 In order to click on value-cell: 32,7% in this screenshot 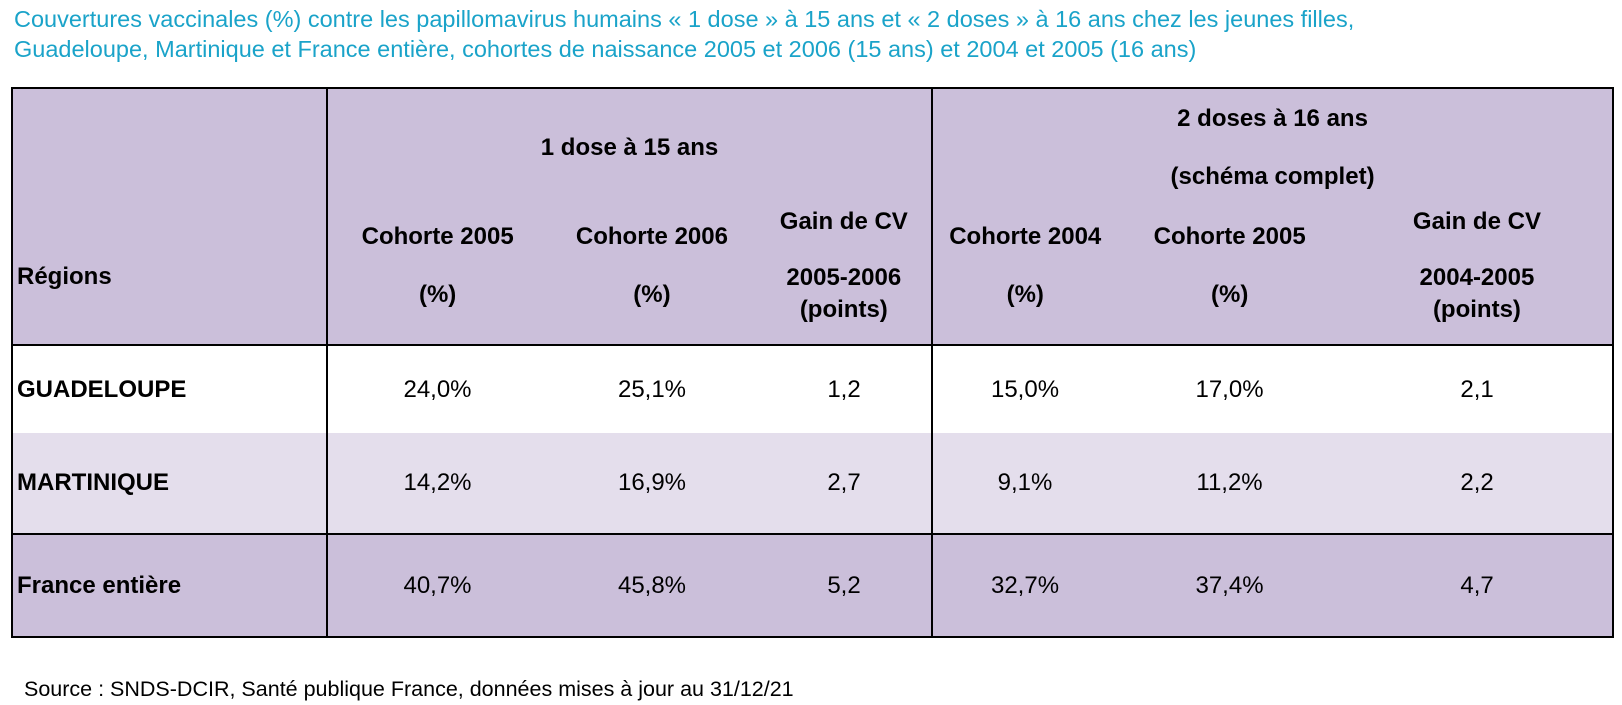, I will do `click(1025, 585)`.